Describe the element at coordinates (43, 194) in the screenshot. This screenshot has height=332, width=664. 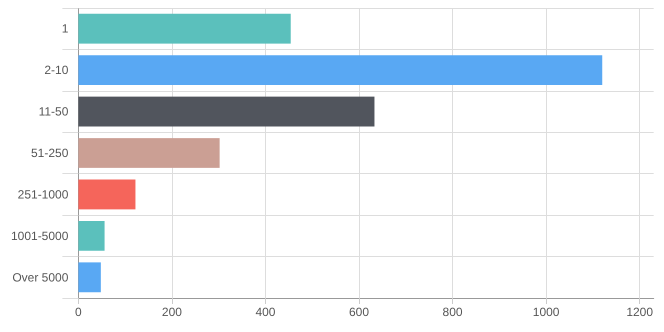
I see `y-tick-label: 251-1000` at that location.